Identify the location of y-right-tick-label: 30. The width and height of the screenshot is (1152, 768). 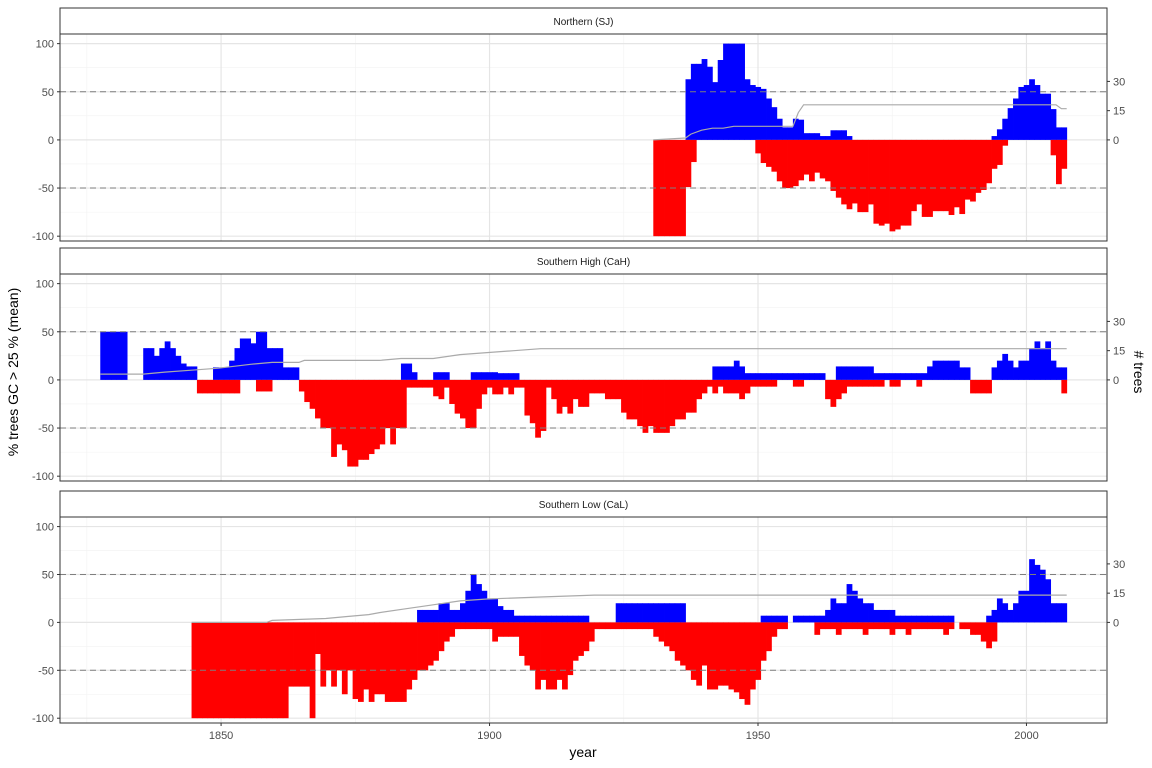
(1119, 82).